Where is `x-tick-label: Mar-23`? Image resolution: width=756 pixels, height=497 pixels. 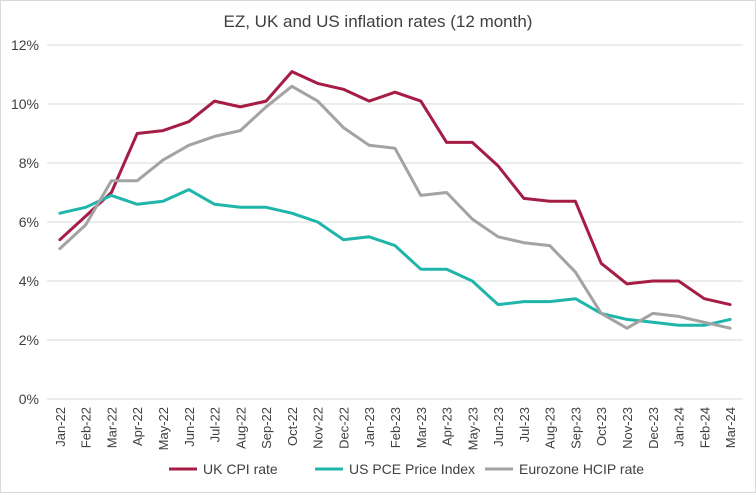 x-tick-label: Mar-23 is located at coordinates (421, 427).